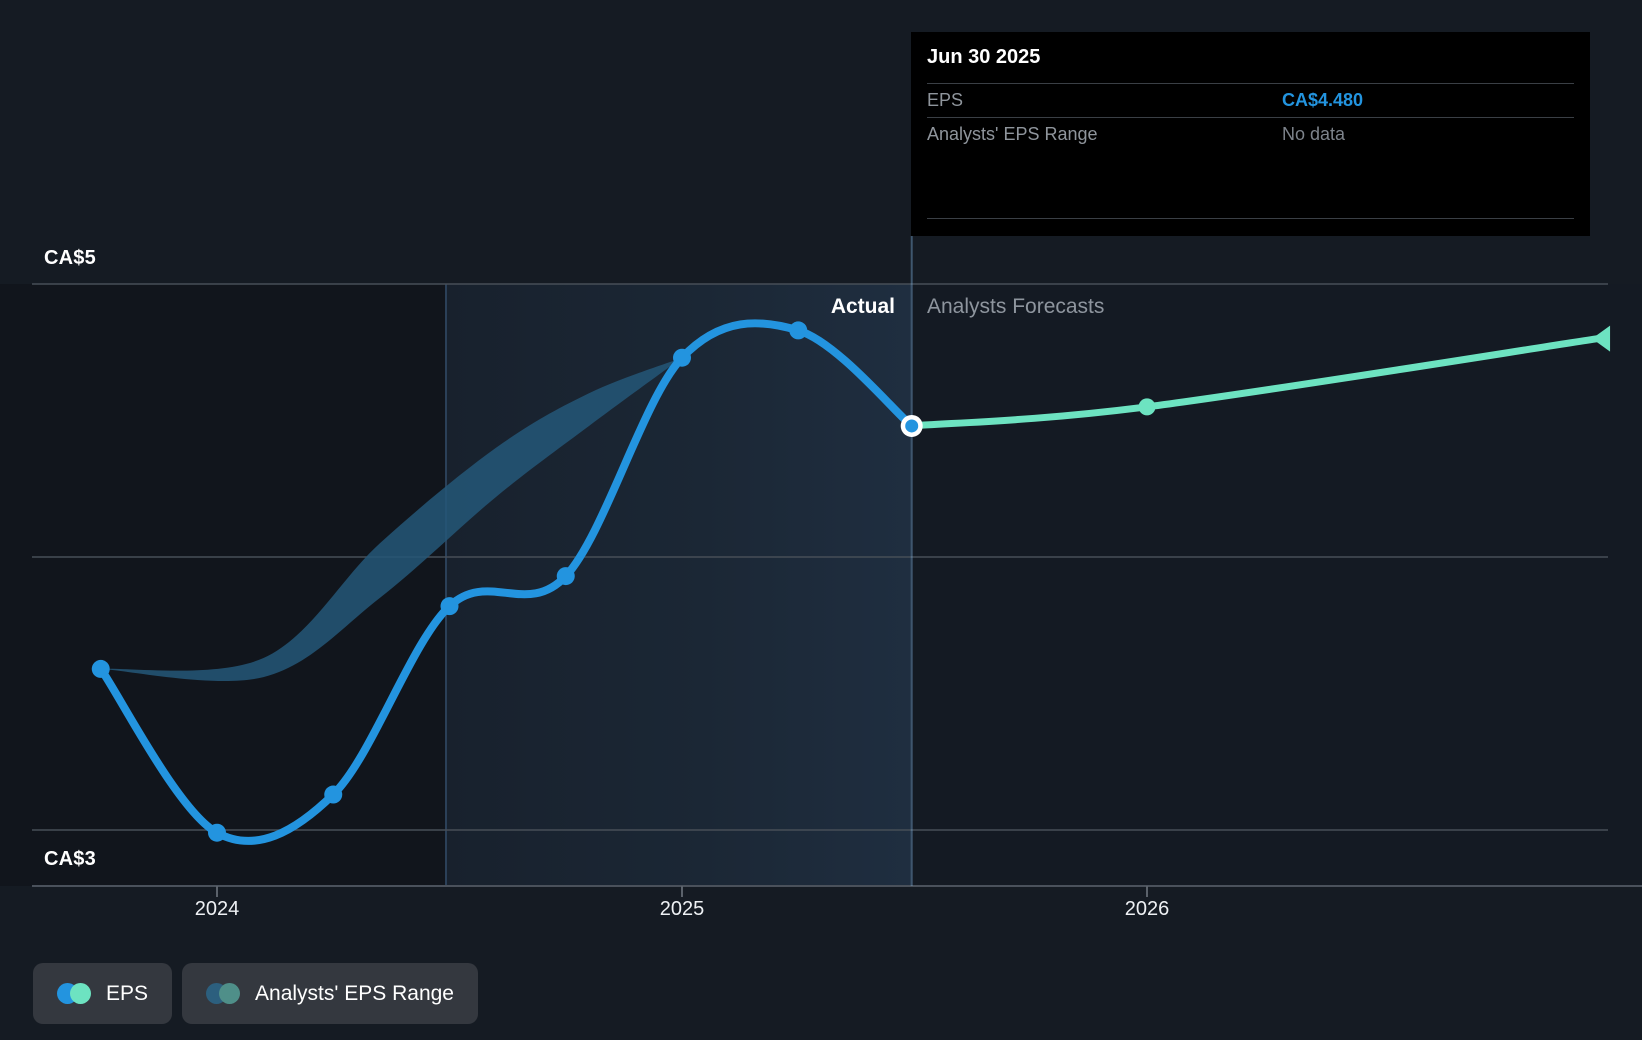 The image size is (1642, 1040). Describe the element at coordinates (945, 100) in the screenshot. I see `tooltip-eps-label: EPS` at that location.